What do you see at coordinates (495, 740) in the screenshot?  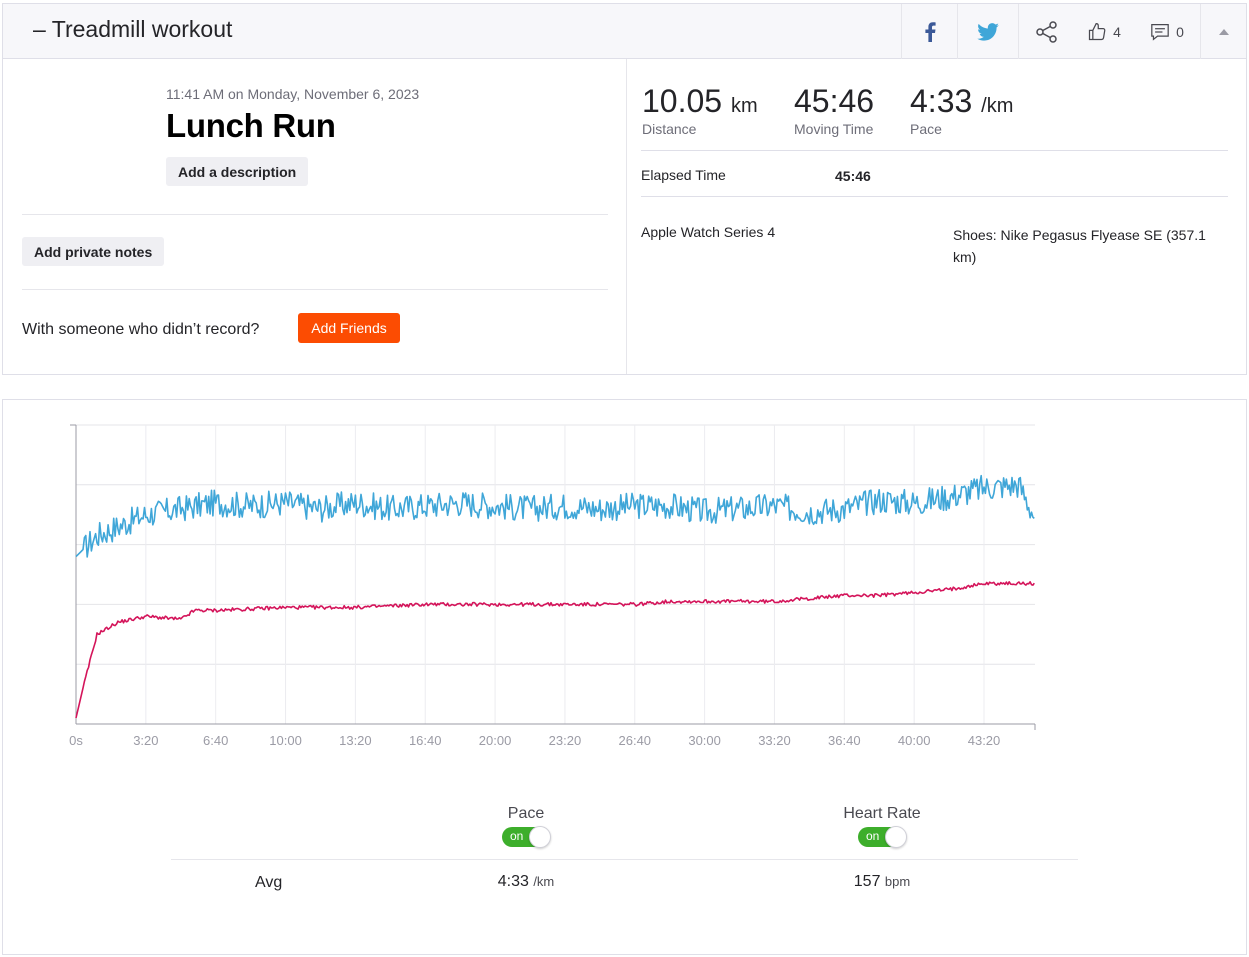 I see `x-tick-label: 20:00` at bounding box center [495, 740].